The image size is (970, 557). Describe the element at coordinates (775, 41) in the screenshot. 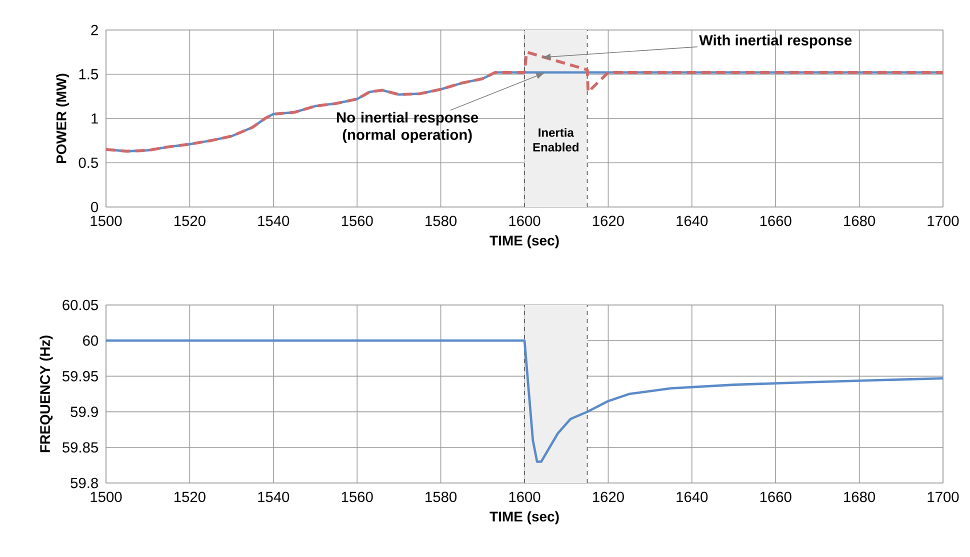

I see `annotation: With inertial response` at that location.